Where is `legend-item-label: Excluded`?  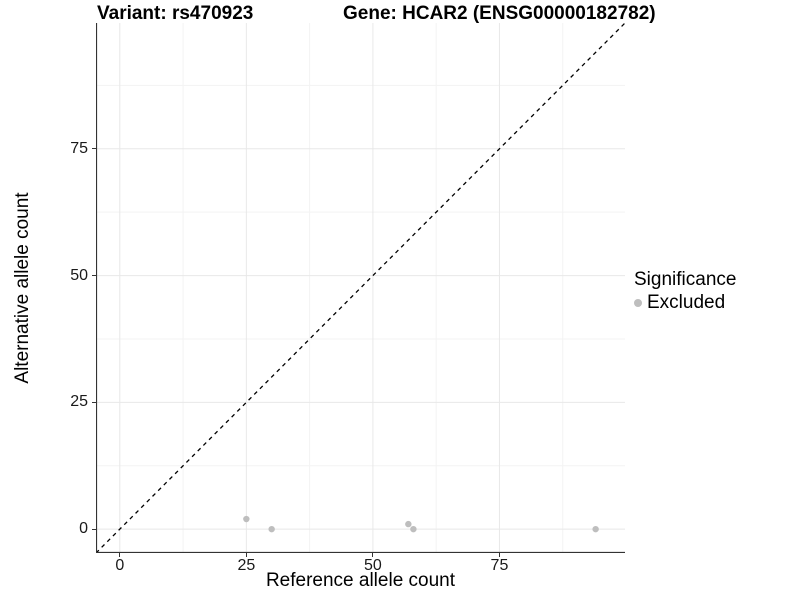
legend-item-label: Excluded is located at coordinates (686, 302).